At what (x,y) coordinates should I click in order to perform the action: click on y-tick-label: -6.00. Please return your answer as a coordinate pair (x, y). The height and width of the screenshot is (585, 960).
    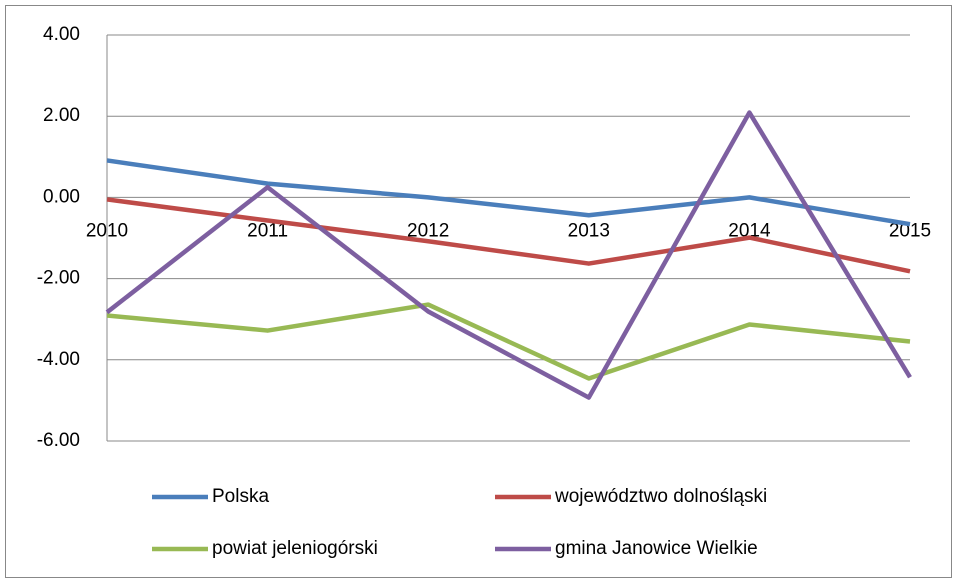
    Looking at the image, I should click on (58, 440).